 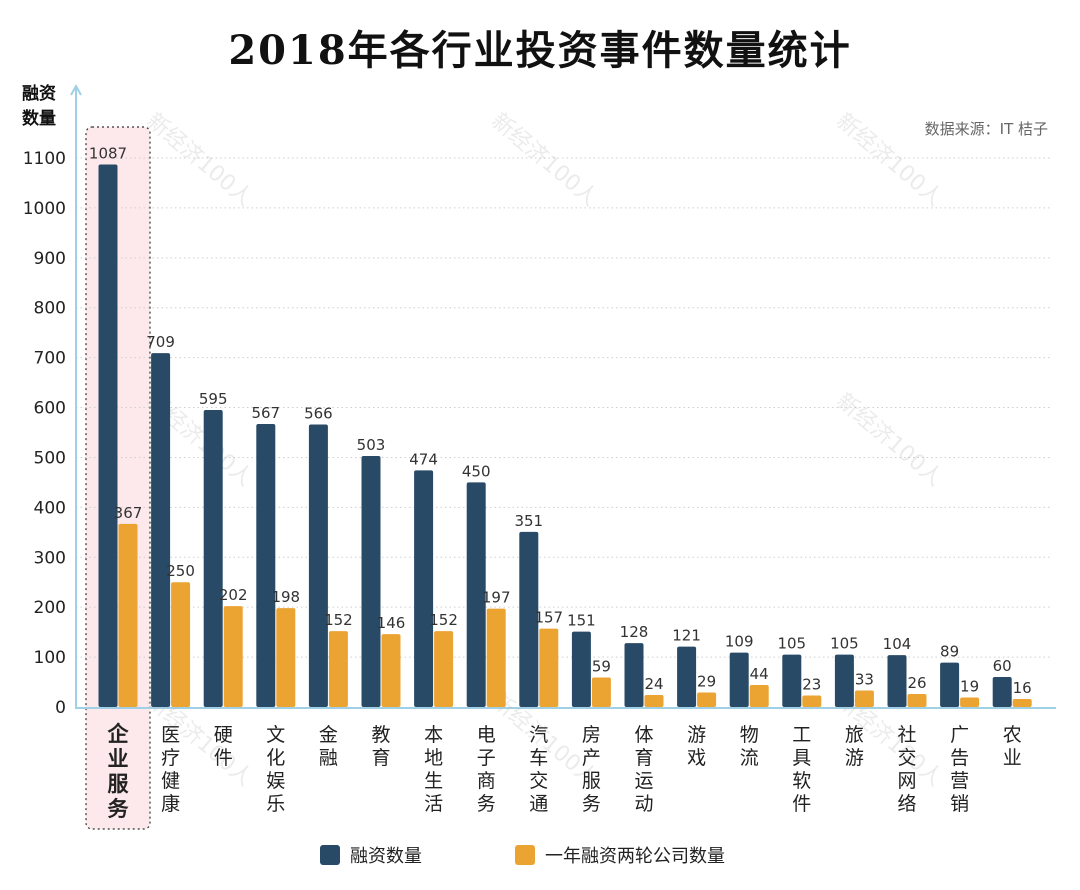 I want to click on value-label-two-rounds: 19, so click(x=969, y=687).